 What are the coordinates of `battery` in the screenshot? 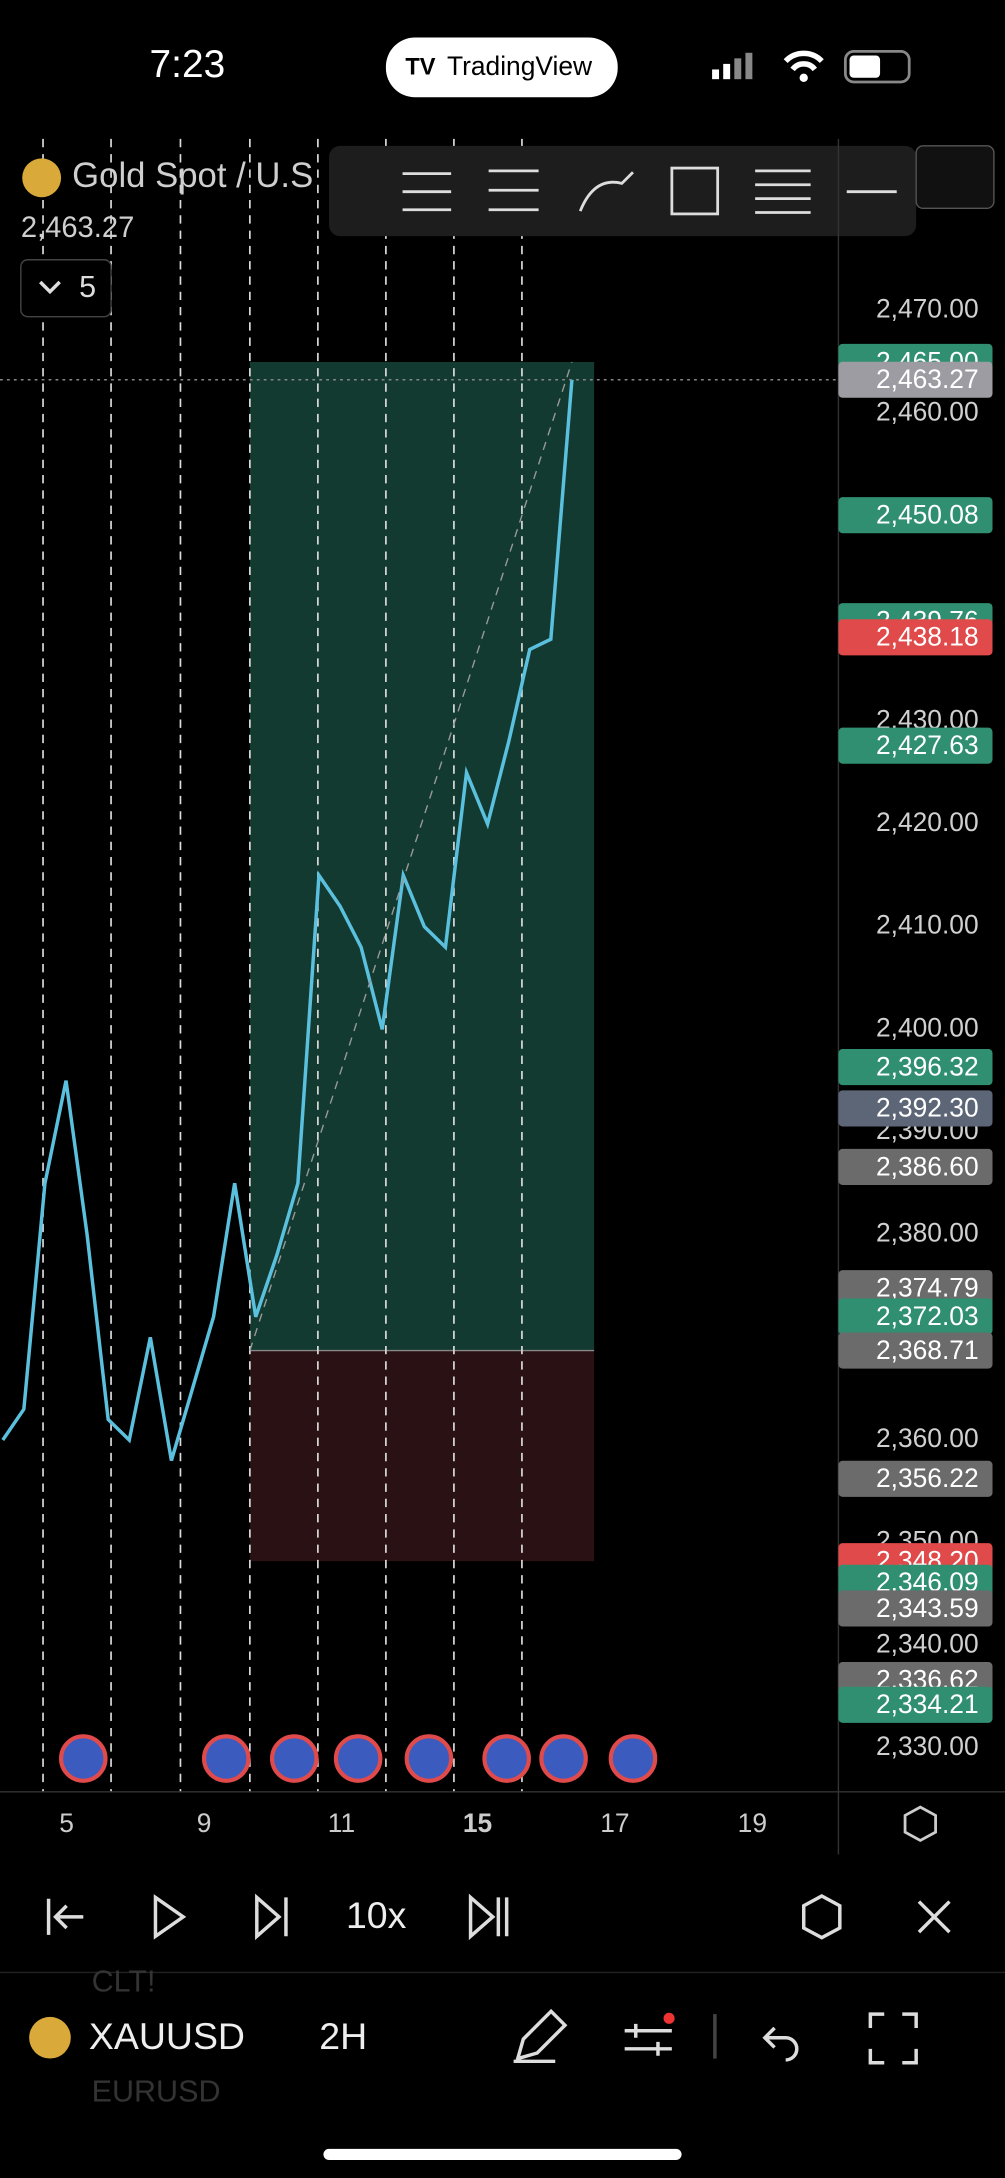 It's located at (877, 67).